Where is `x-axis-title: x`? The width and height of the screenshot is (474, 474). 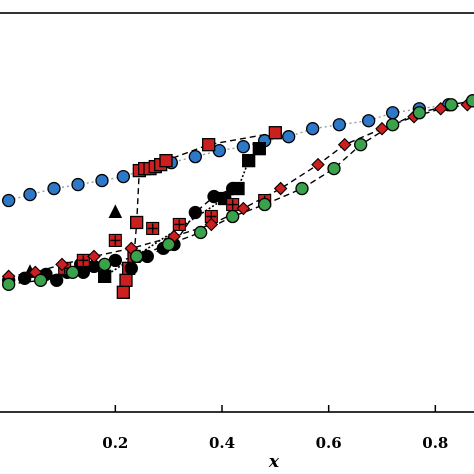 x-axis-title: x is located at coordinates (274, 462).